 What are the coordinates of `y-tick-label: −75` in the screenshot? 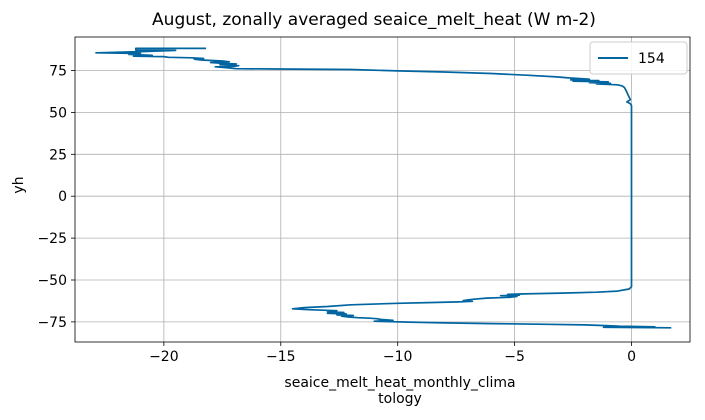 It's located at (52, 323).